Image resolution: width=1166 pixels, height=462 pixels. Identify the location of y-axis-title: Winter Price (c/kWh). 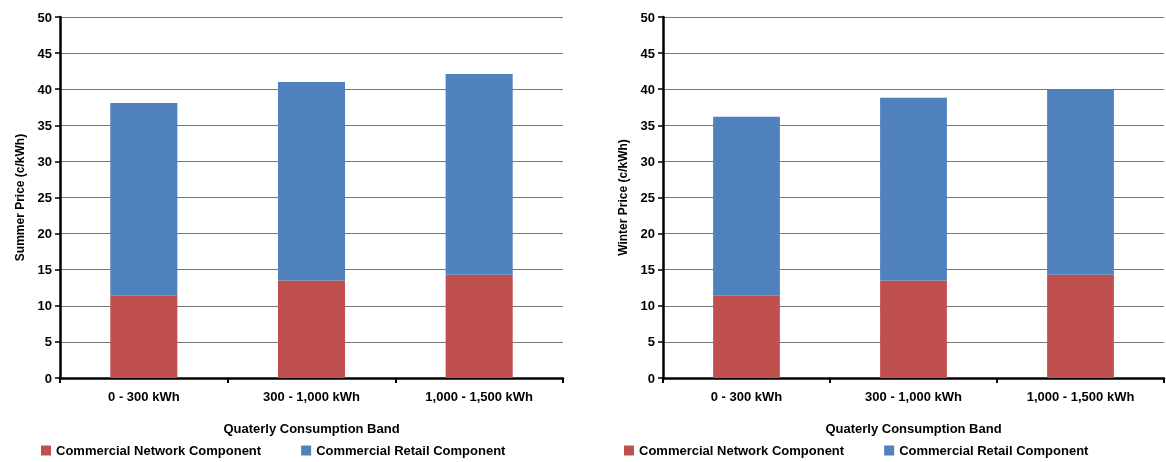
(623, 197).